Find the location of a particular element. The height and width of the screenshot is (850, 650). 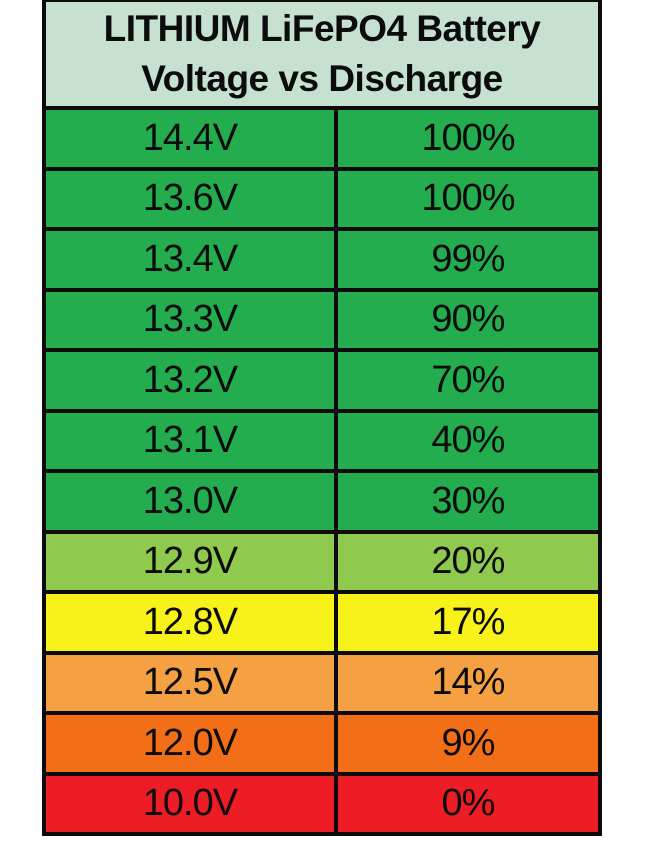

table-row: 13.3V 90% is located at coordinates (322, 319).